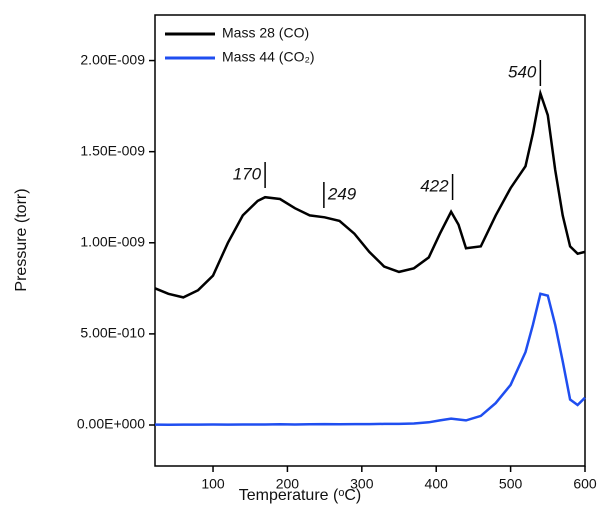  Describe the element at coordinates (268, 57) in the screenshot. I see `legend-label: Mass 44 (CO₂)` at that location.